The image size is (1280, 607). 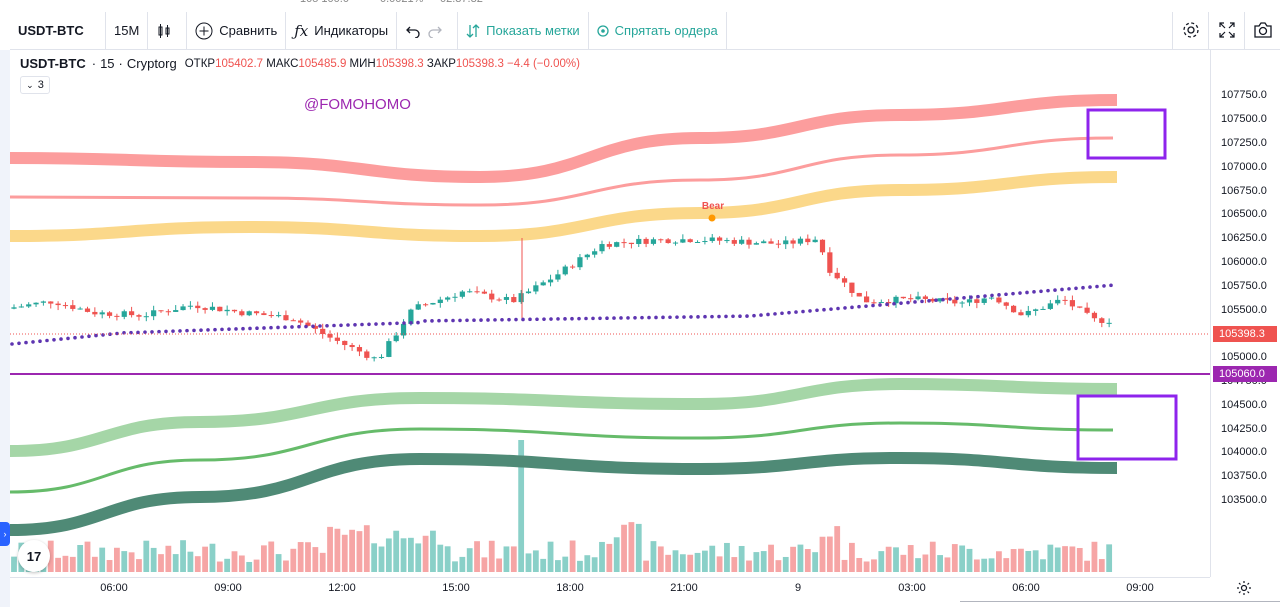 What do you see at coordinates (563, 493) in the screenshot?
I see `lower-band-dark` at bounding box center [563, 493].